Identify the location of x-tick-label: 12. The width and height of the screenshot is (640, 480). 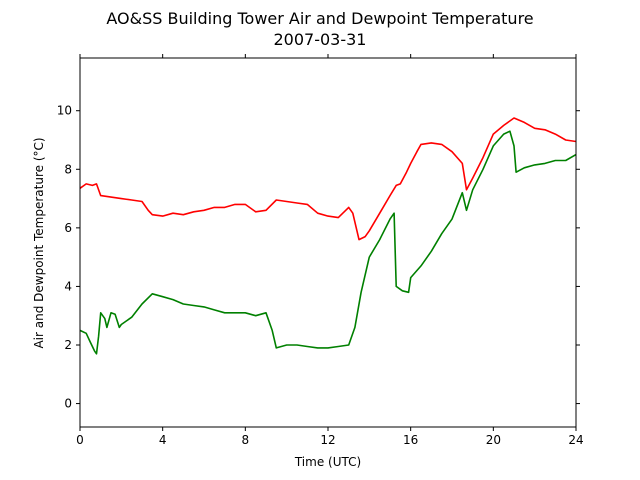
(327, 440).